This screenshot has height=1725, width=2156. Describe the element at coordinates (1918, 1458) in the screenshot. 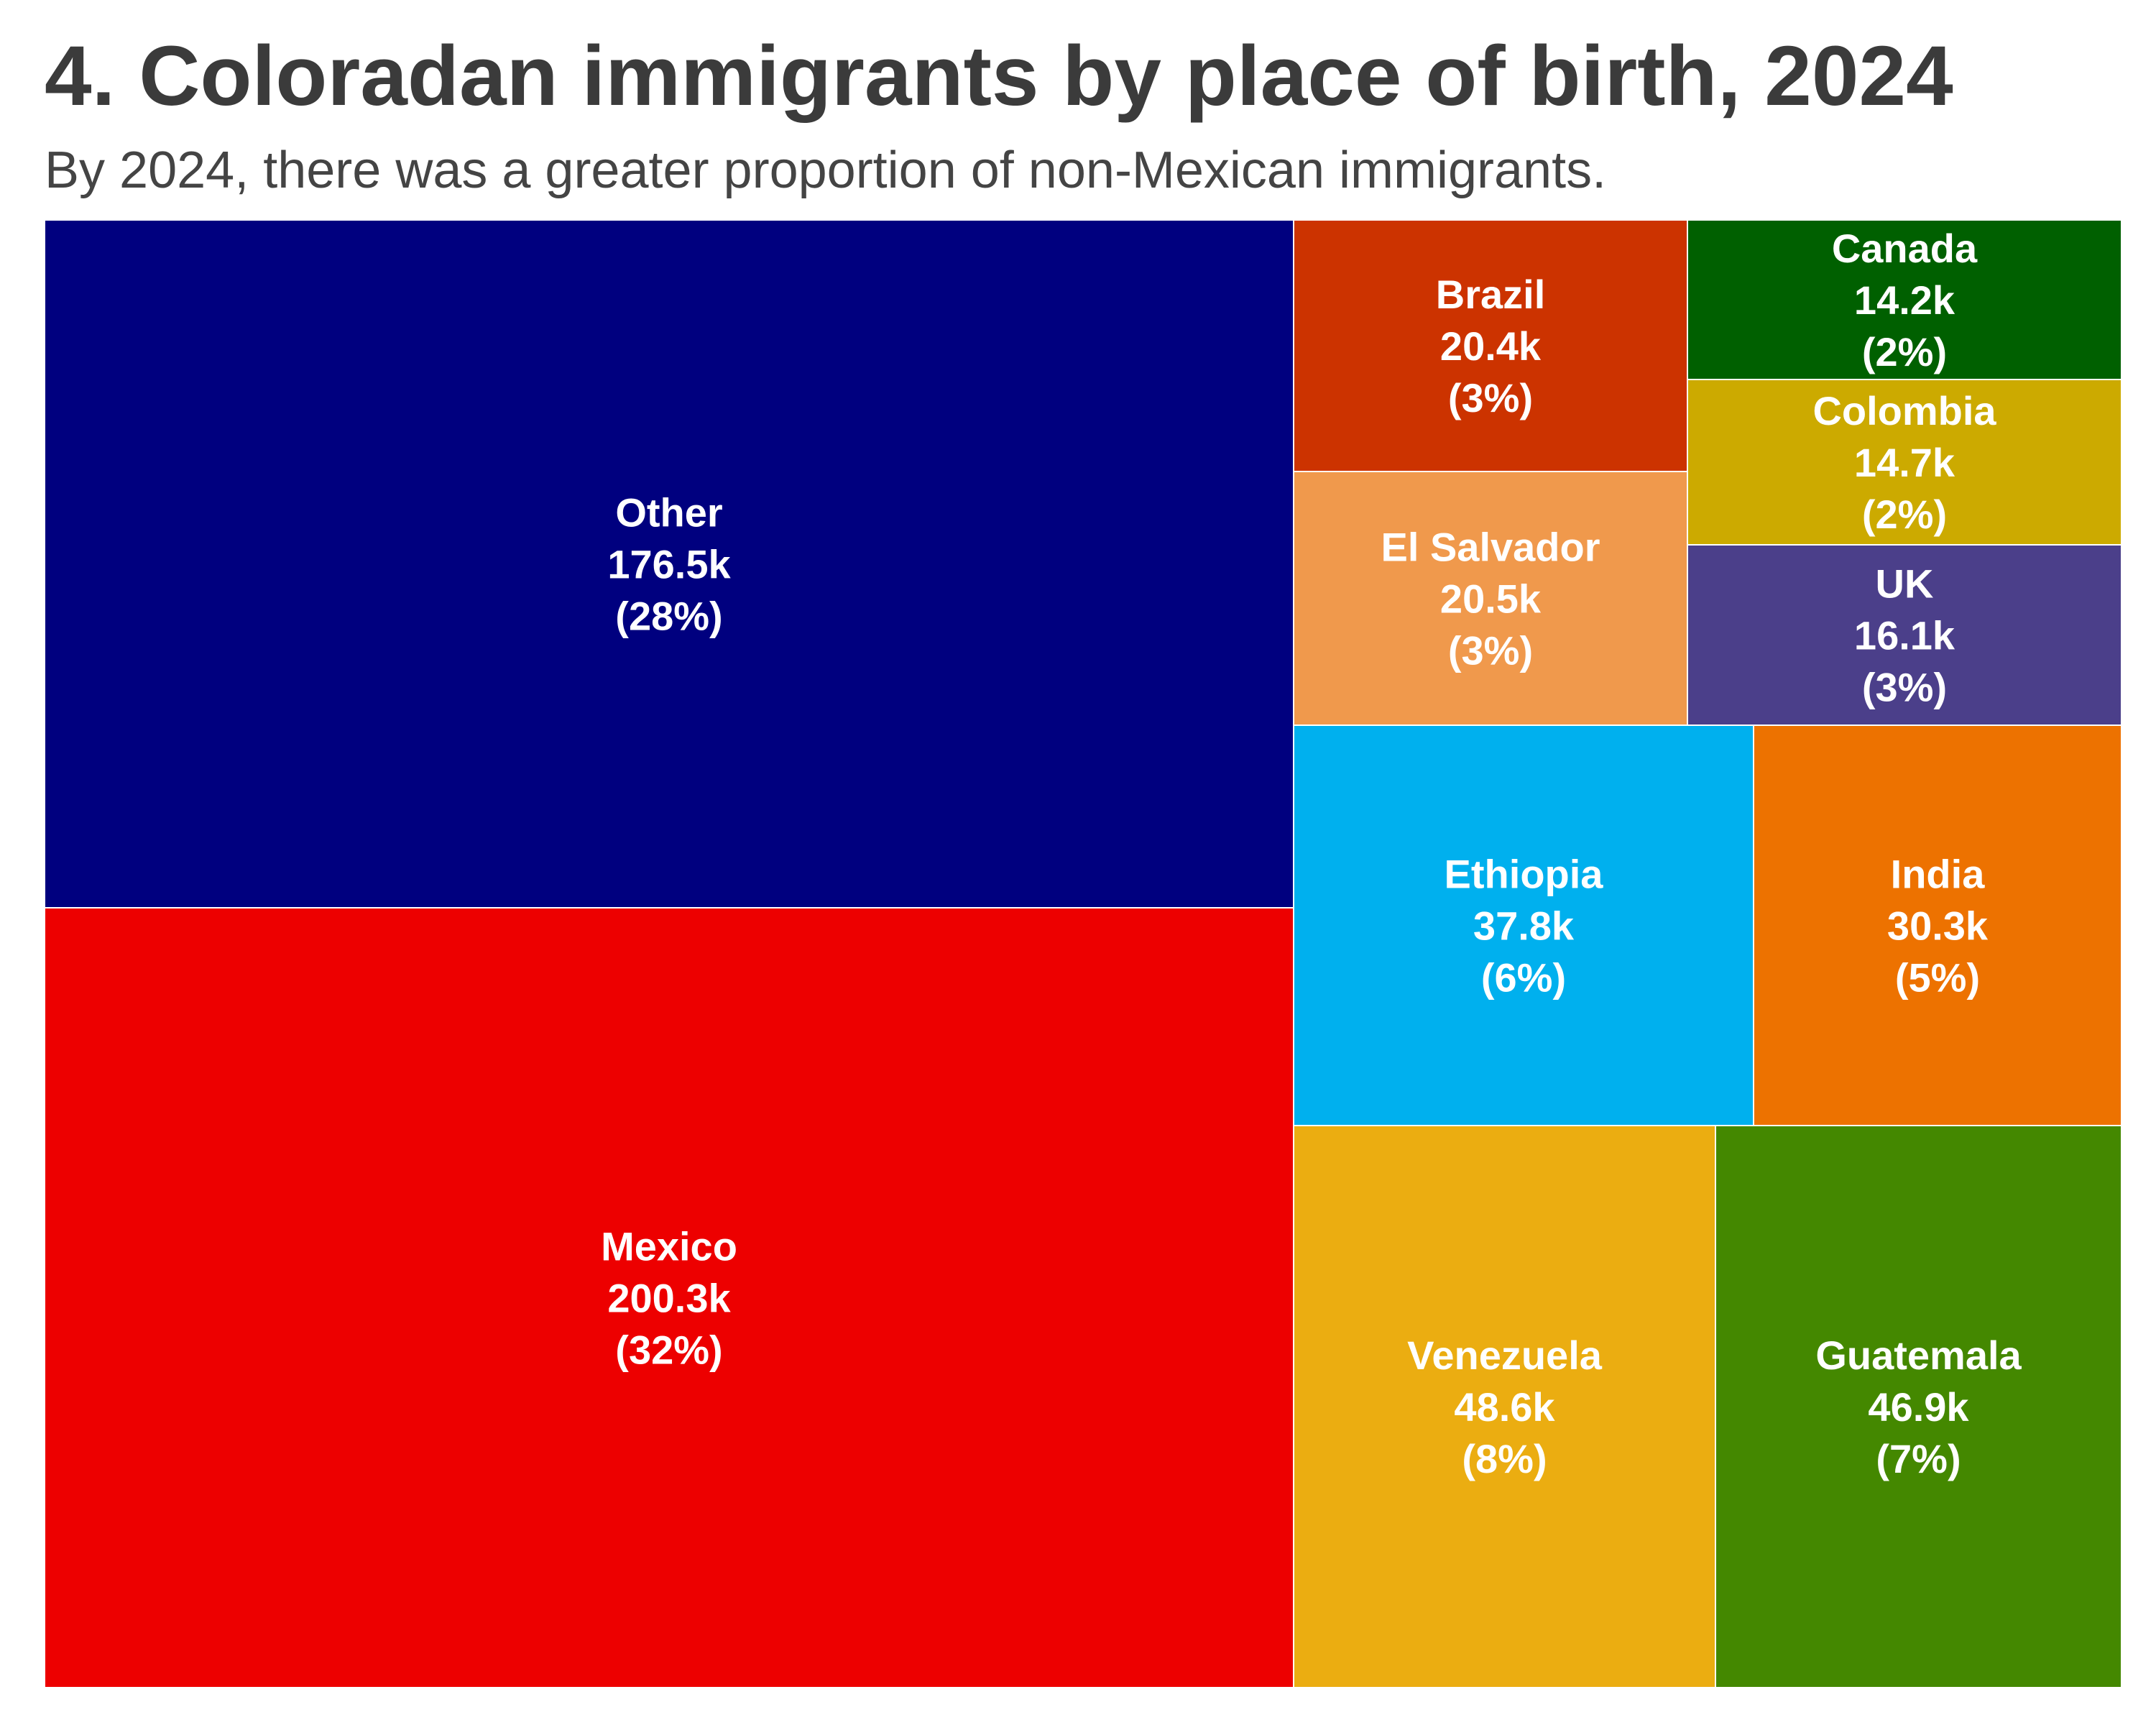

I see `tile-share-guatemala: (7%)` at that location.